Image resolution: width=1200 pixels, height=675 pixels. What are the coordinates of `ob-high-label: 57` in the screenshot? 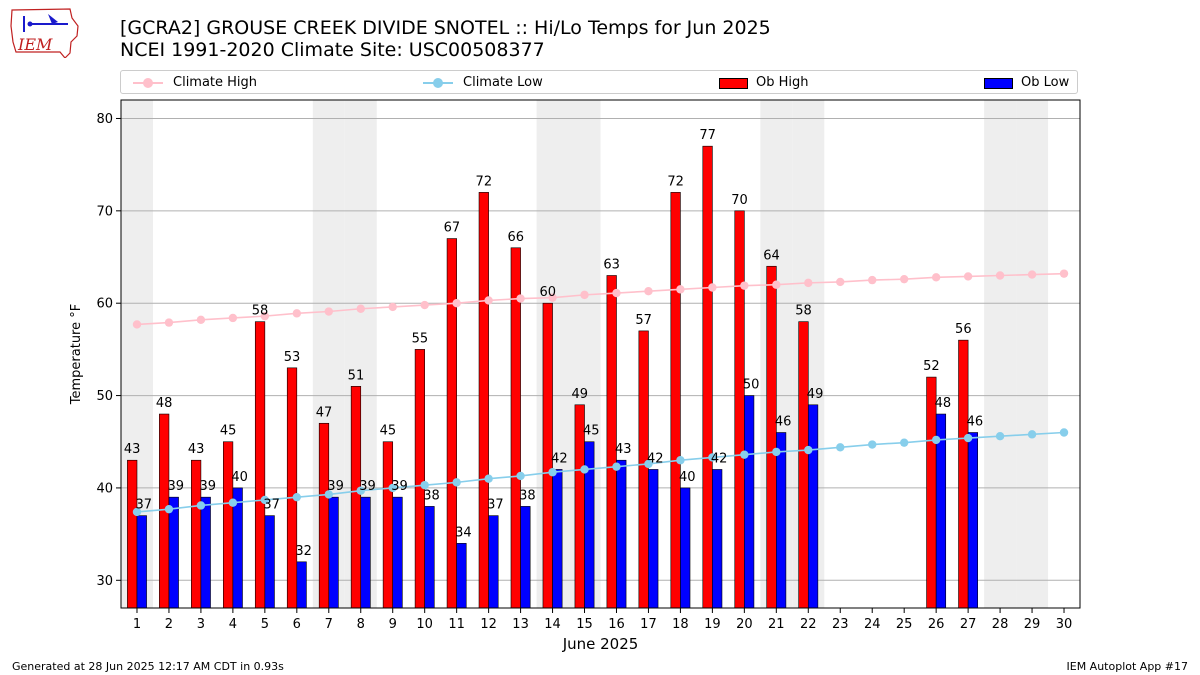 It's located at (643, 320).